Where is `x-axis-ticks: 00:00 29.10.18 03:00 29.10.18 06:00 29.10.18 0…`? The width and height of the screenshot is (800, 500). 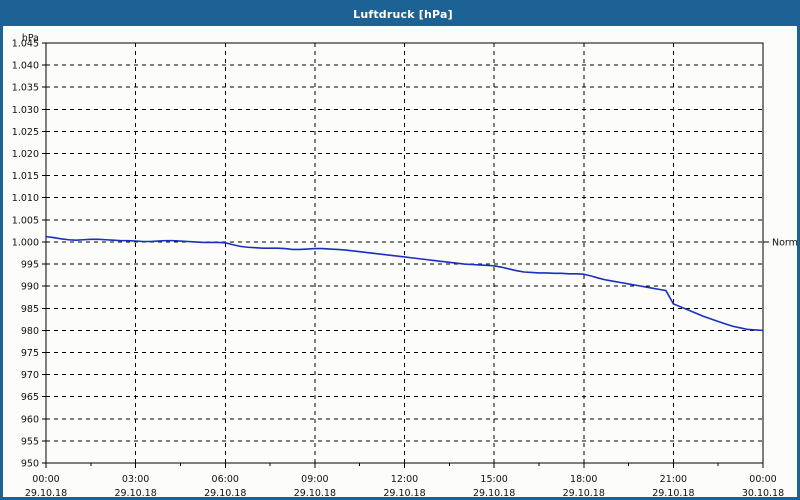
x-axis-ticks: 00:00 29.10.18 03:00 29.10.18 06:00 29.10.18 0… is located at coordinates (404, 481).